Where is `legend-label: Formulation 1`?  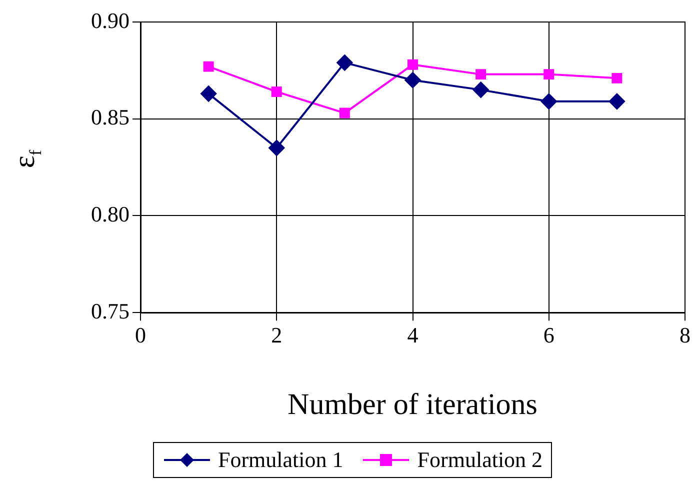
legend-label: Formulation 1 is located at coordinates (281, 460).